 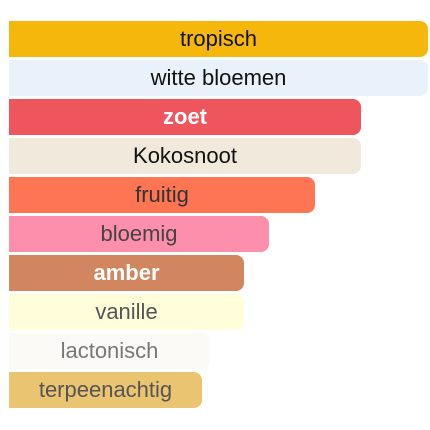 I want to click on accord-label: zoet, so click(x=185, y=116).